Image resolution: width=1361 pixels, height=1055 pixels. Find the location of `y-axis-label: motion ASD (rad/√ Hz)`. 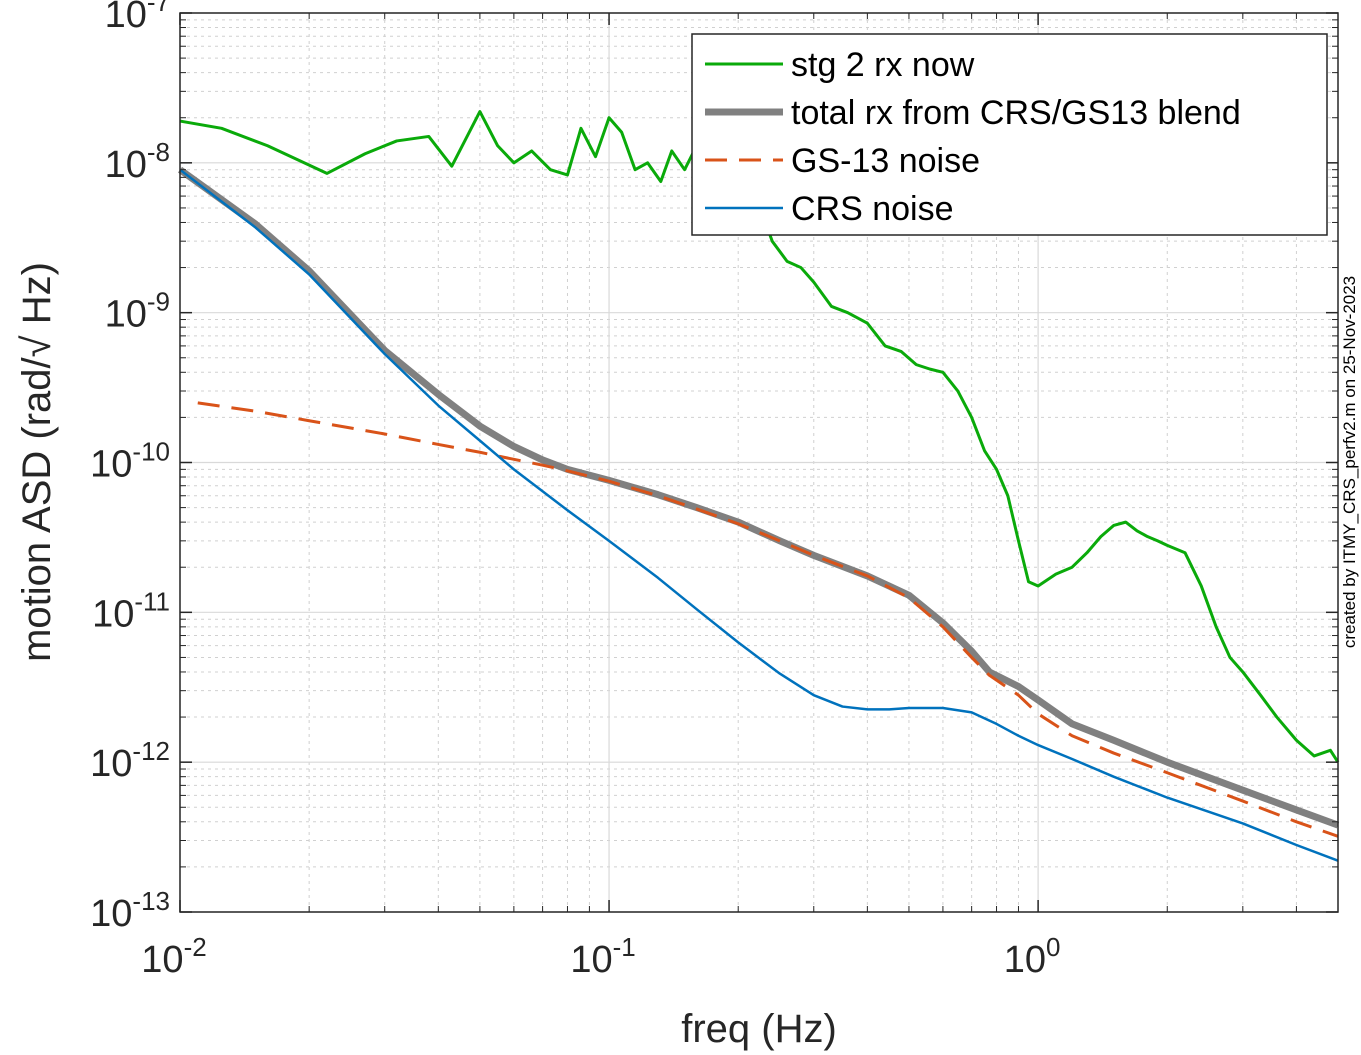

y-axis-label: motion ASD (rad/√ Hz) is located at coordinates (37, 462).